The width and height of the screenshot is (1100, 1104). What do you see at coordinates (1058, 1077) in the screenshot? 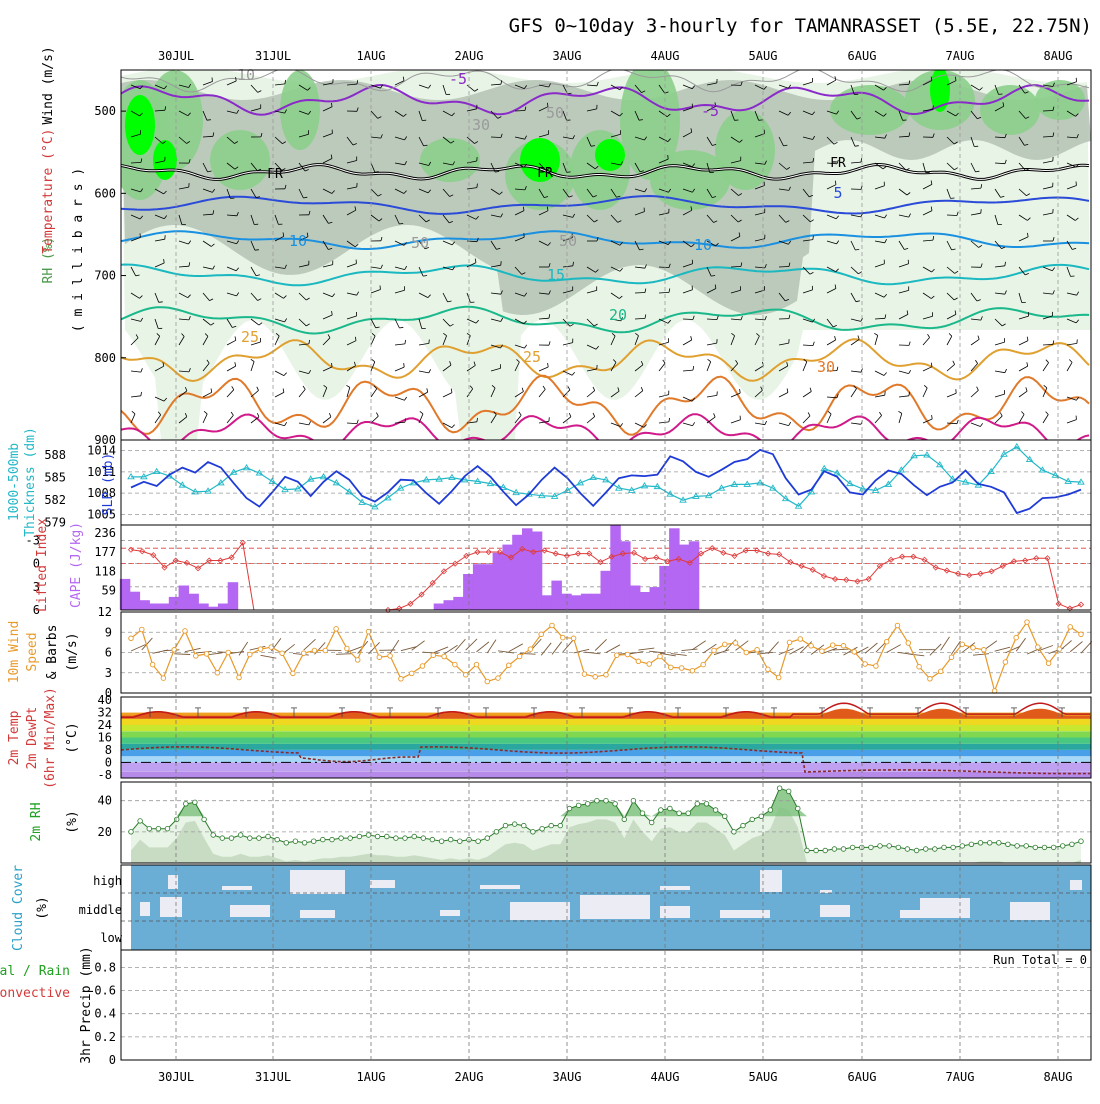
I see `bottom-date-9: 8AUG` at bounding box center [1058, 1077].